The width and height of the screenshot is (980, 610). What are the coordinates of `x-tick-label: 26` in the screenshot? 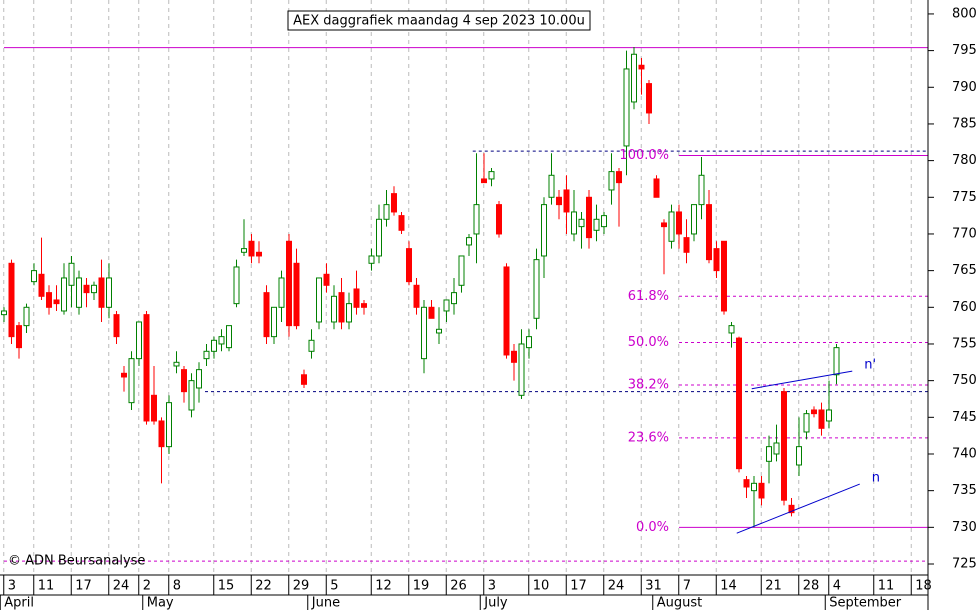 It's located at (458, 586).